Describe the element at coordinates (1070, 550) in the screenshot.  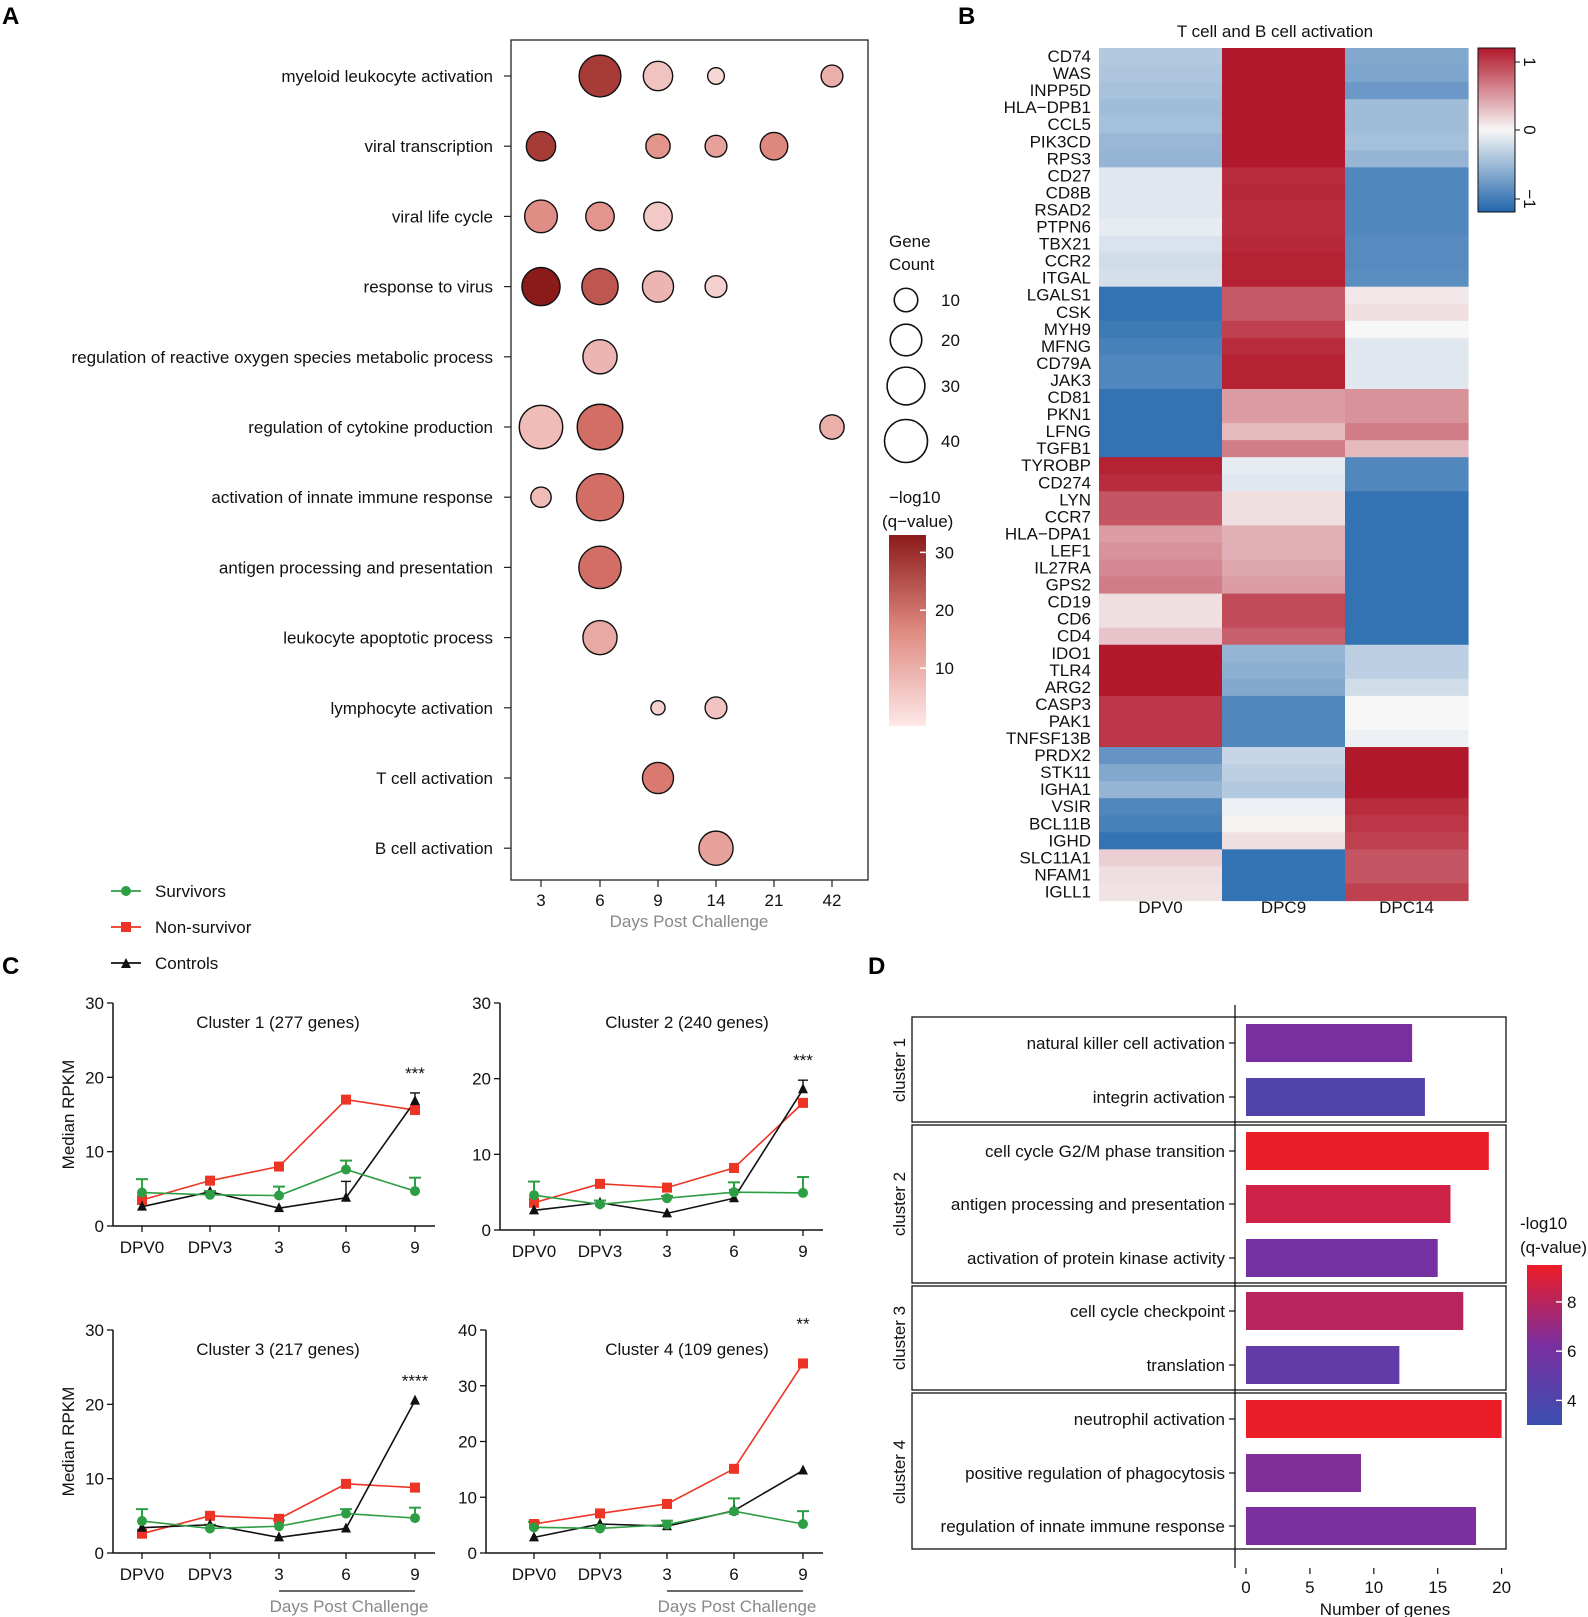
I see `gene-label: LEF1` at that location.